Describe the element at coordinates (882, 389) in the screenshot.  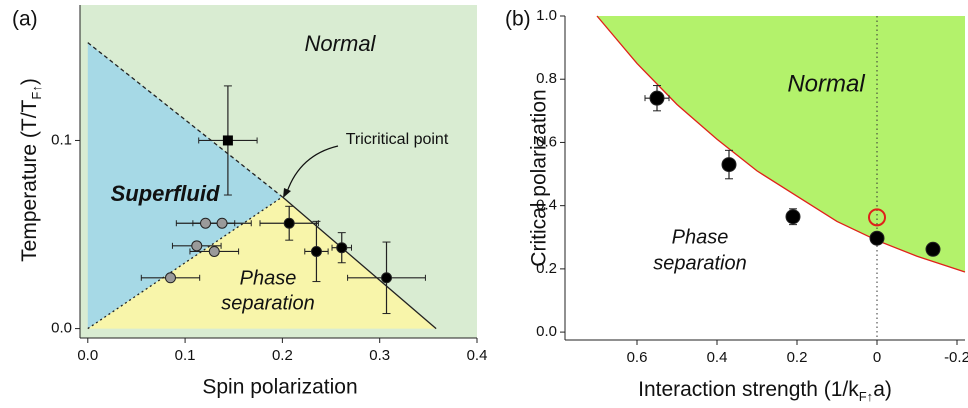
I see `x-axis-label-part: a)` at that location.